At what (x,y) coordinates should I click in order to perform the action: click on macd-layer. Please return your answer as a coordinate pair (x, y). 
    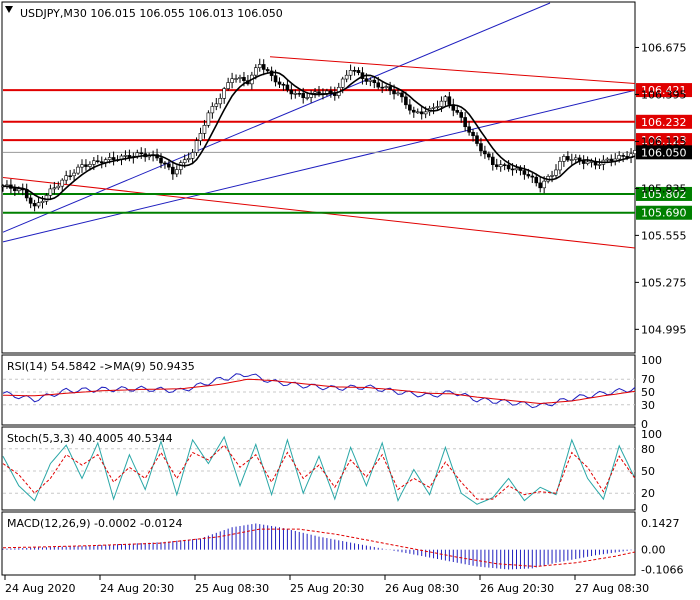
    Looking at the image, I should click on (319, 546).